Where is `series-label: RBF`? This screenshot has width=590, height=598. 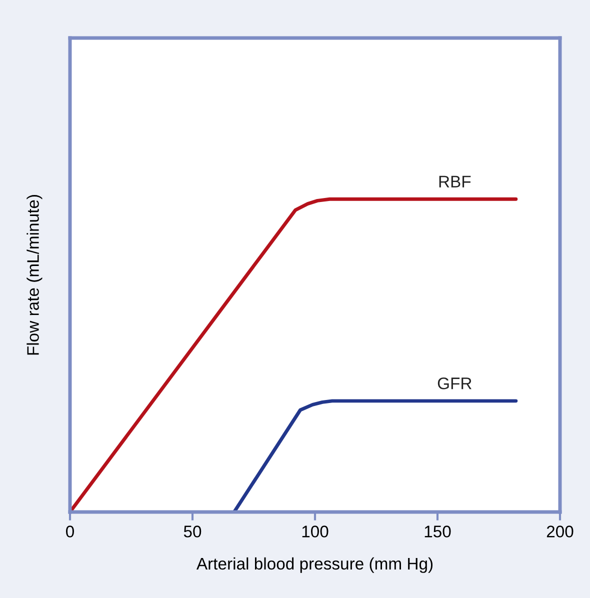 series-label: RBF is located at coordinates (455, 182).